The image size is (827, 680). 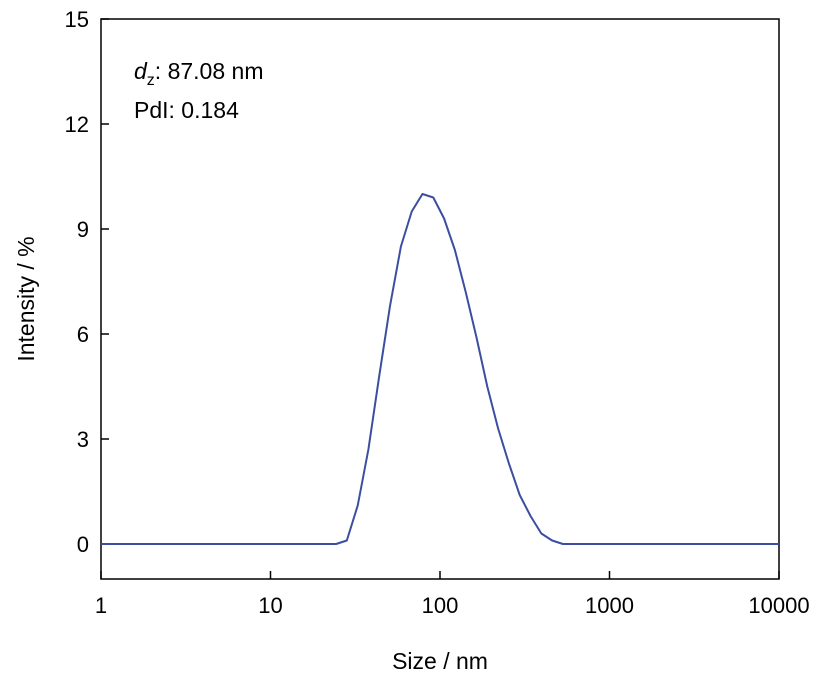 What do you see at coordinates (77, 19) in the screenshot?
I see `y-tick-label: 15` at bounding box center [77, 19].